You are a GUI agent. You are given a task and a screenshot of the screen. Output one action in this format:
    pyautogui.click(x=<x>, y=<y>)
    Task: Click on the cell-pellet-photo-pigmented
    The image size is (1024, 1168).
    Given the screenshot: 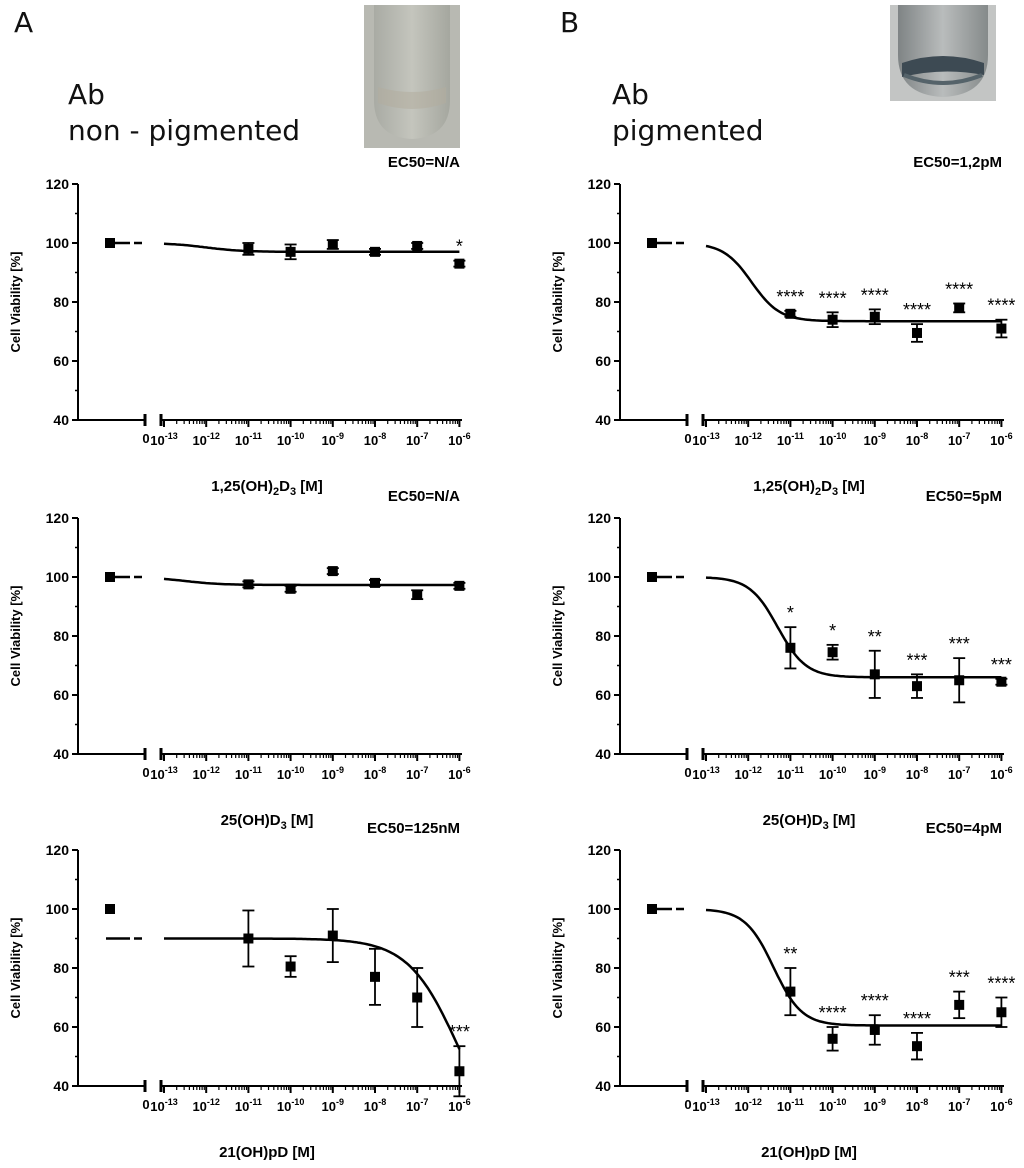 What is the action you would take?
    pyautogui.click(x=943, y=53)
    